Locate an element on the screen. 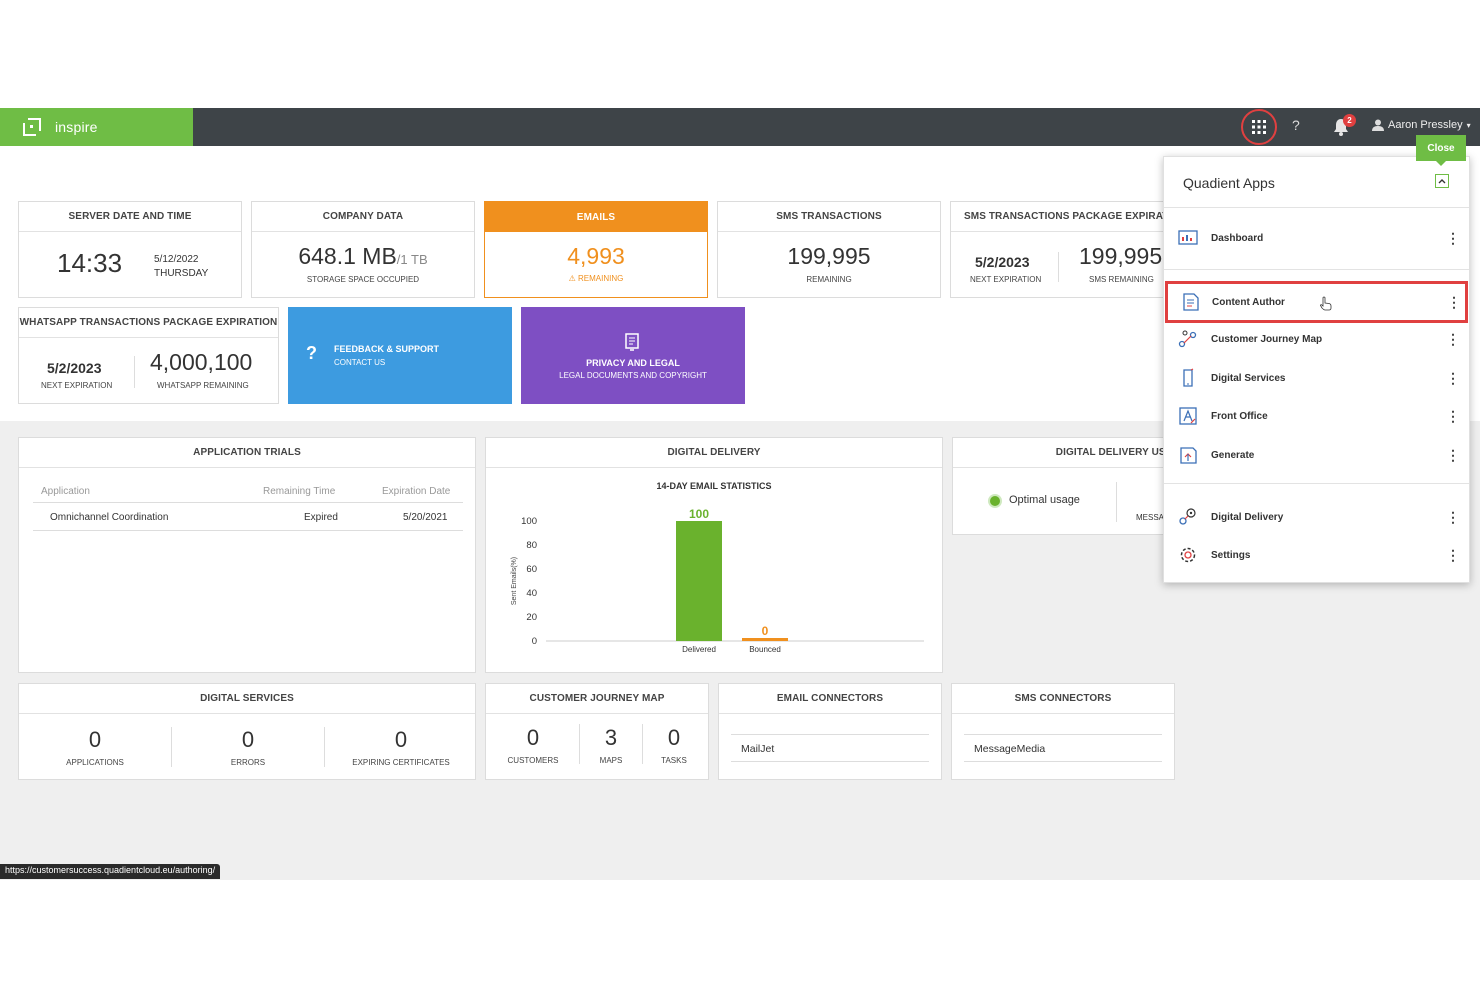 This screenshot has width=1480, height=987. tasks-label: TASKS is located at coordinates (674, 760).